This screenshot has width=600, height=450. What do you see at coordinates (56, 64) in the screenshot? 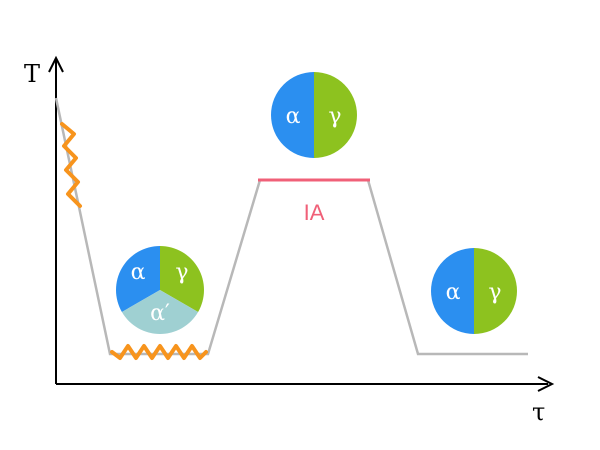
I see `y-axis-arrow` at bounding box center [56, 64].